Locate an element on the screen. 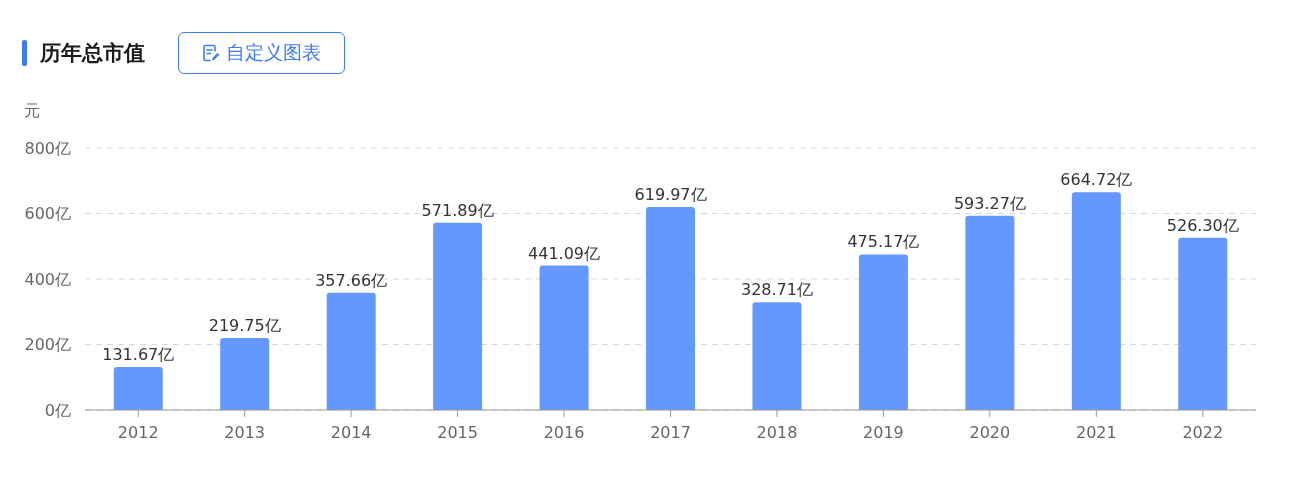 This screenshot has height=488, width=1304. y-tick-label: 600亿 is located at coordinates (47, 214).